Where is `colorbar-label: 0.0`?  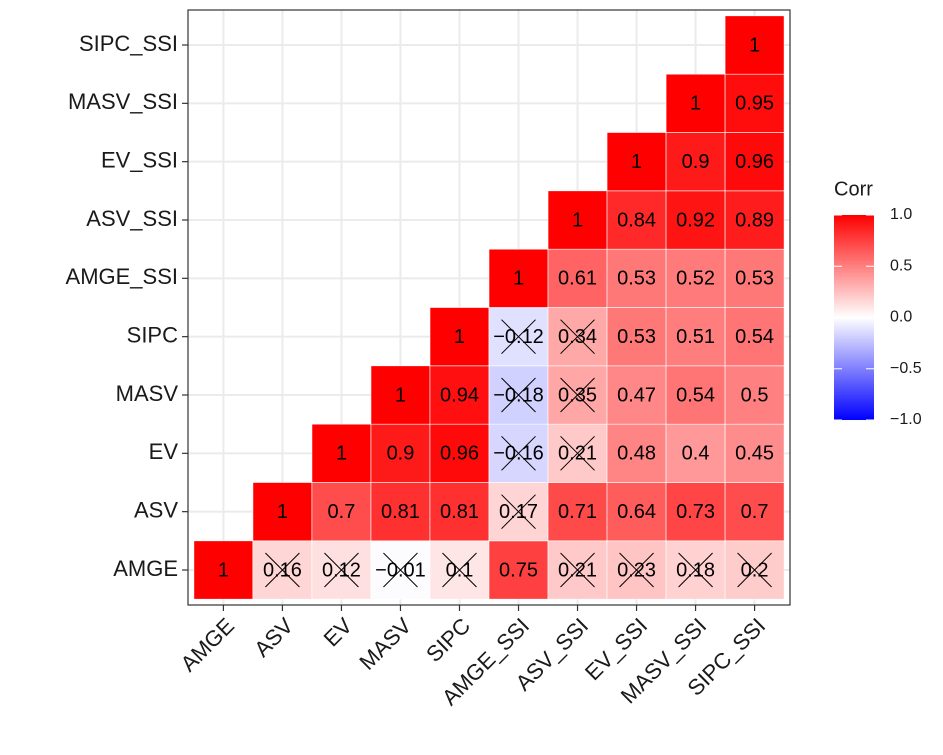 colorbar-label: 0.0 is located at coordinates (901, 317).